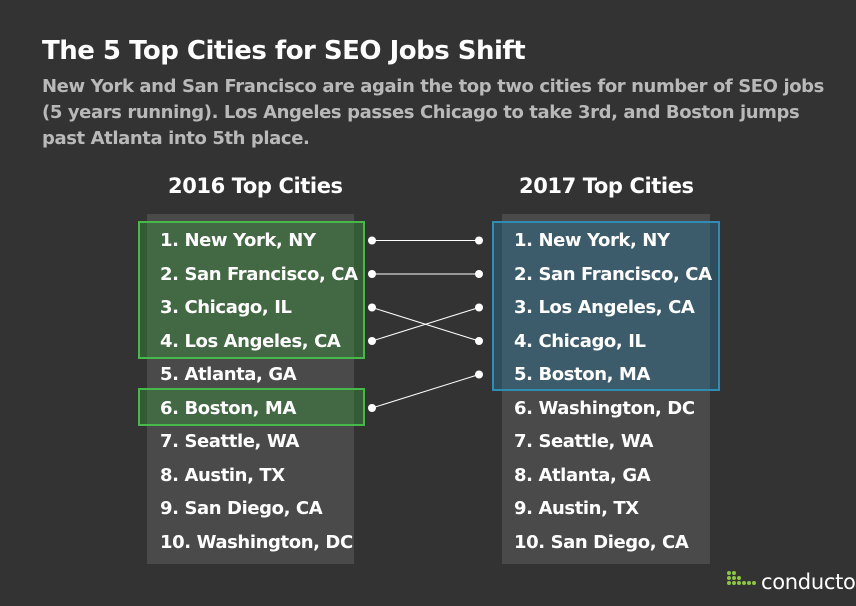 This screenshot has width=856, height=606. What do you see at coordinates (169, 374) in the screenshot?
I see `left-column-item-rank: 5.` at bounding box center [169, 374].